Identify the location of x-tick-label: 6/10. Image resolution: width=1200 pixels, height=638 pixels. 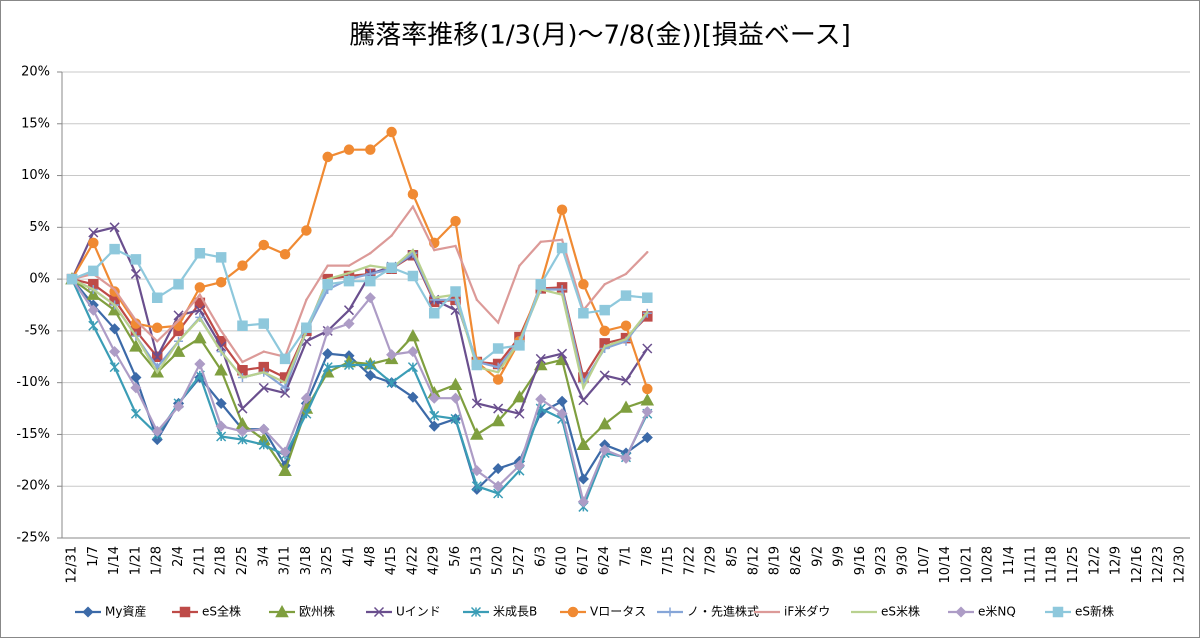
(562, 560).